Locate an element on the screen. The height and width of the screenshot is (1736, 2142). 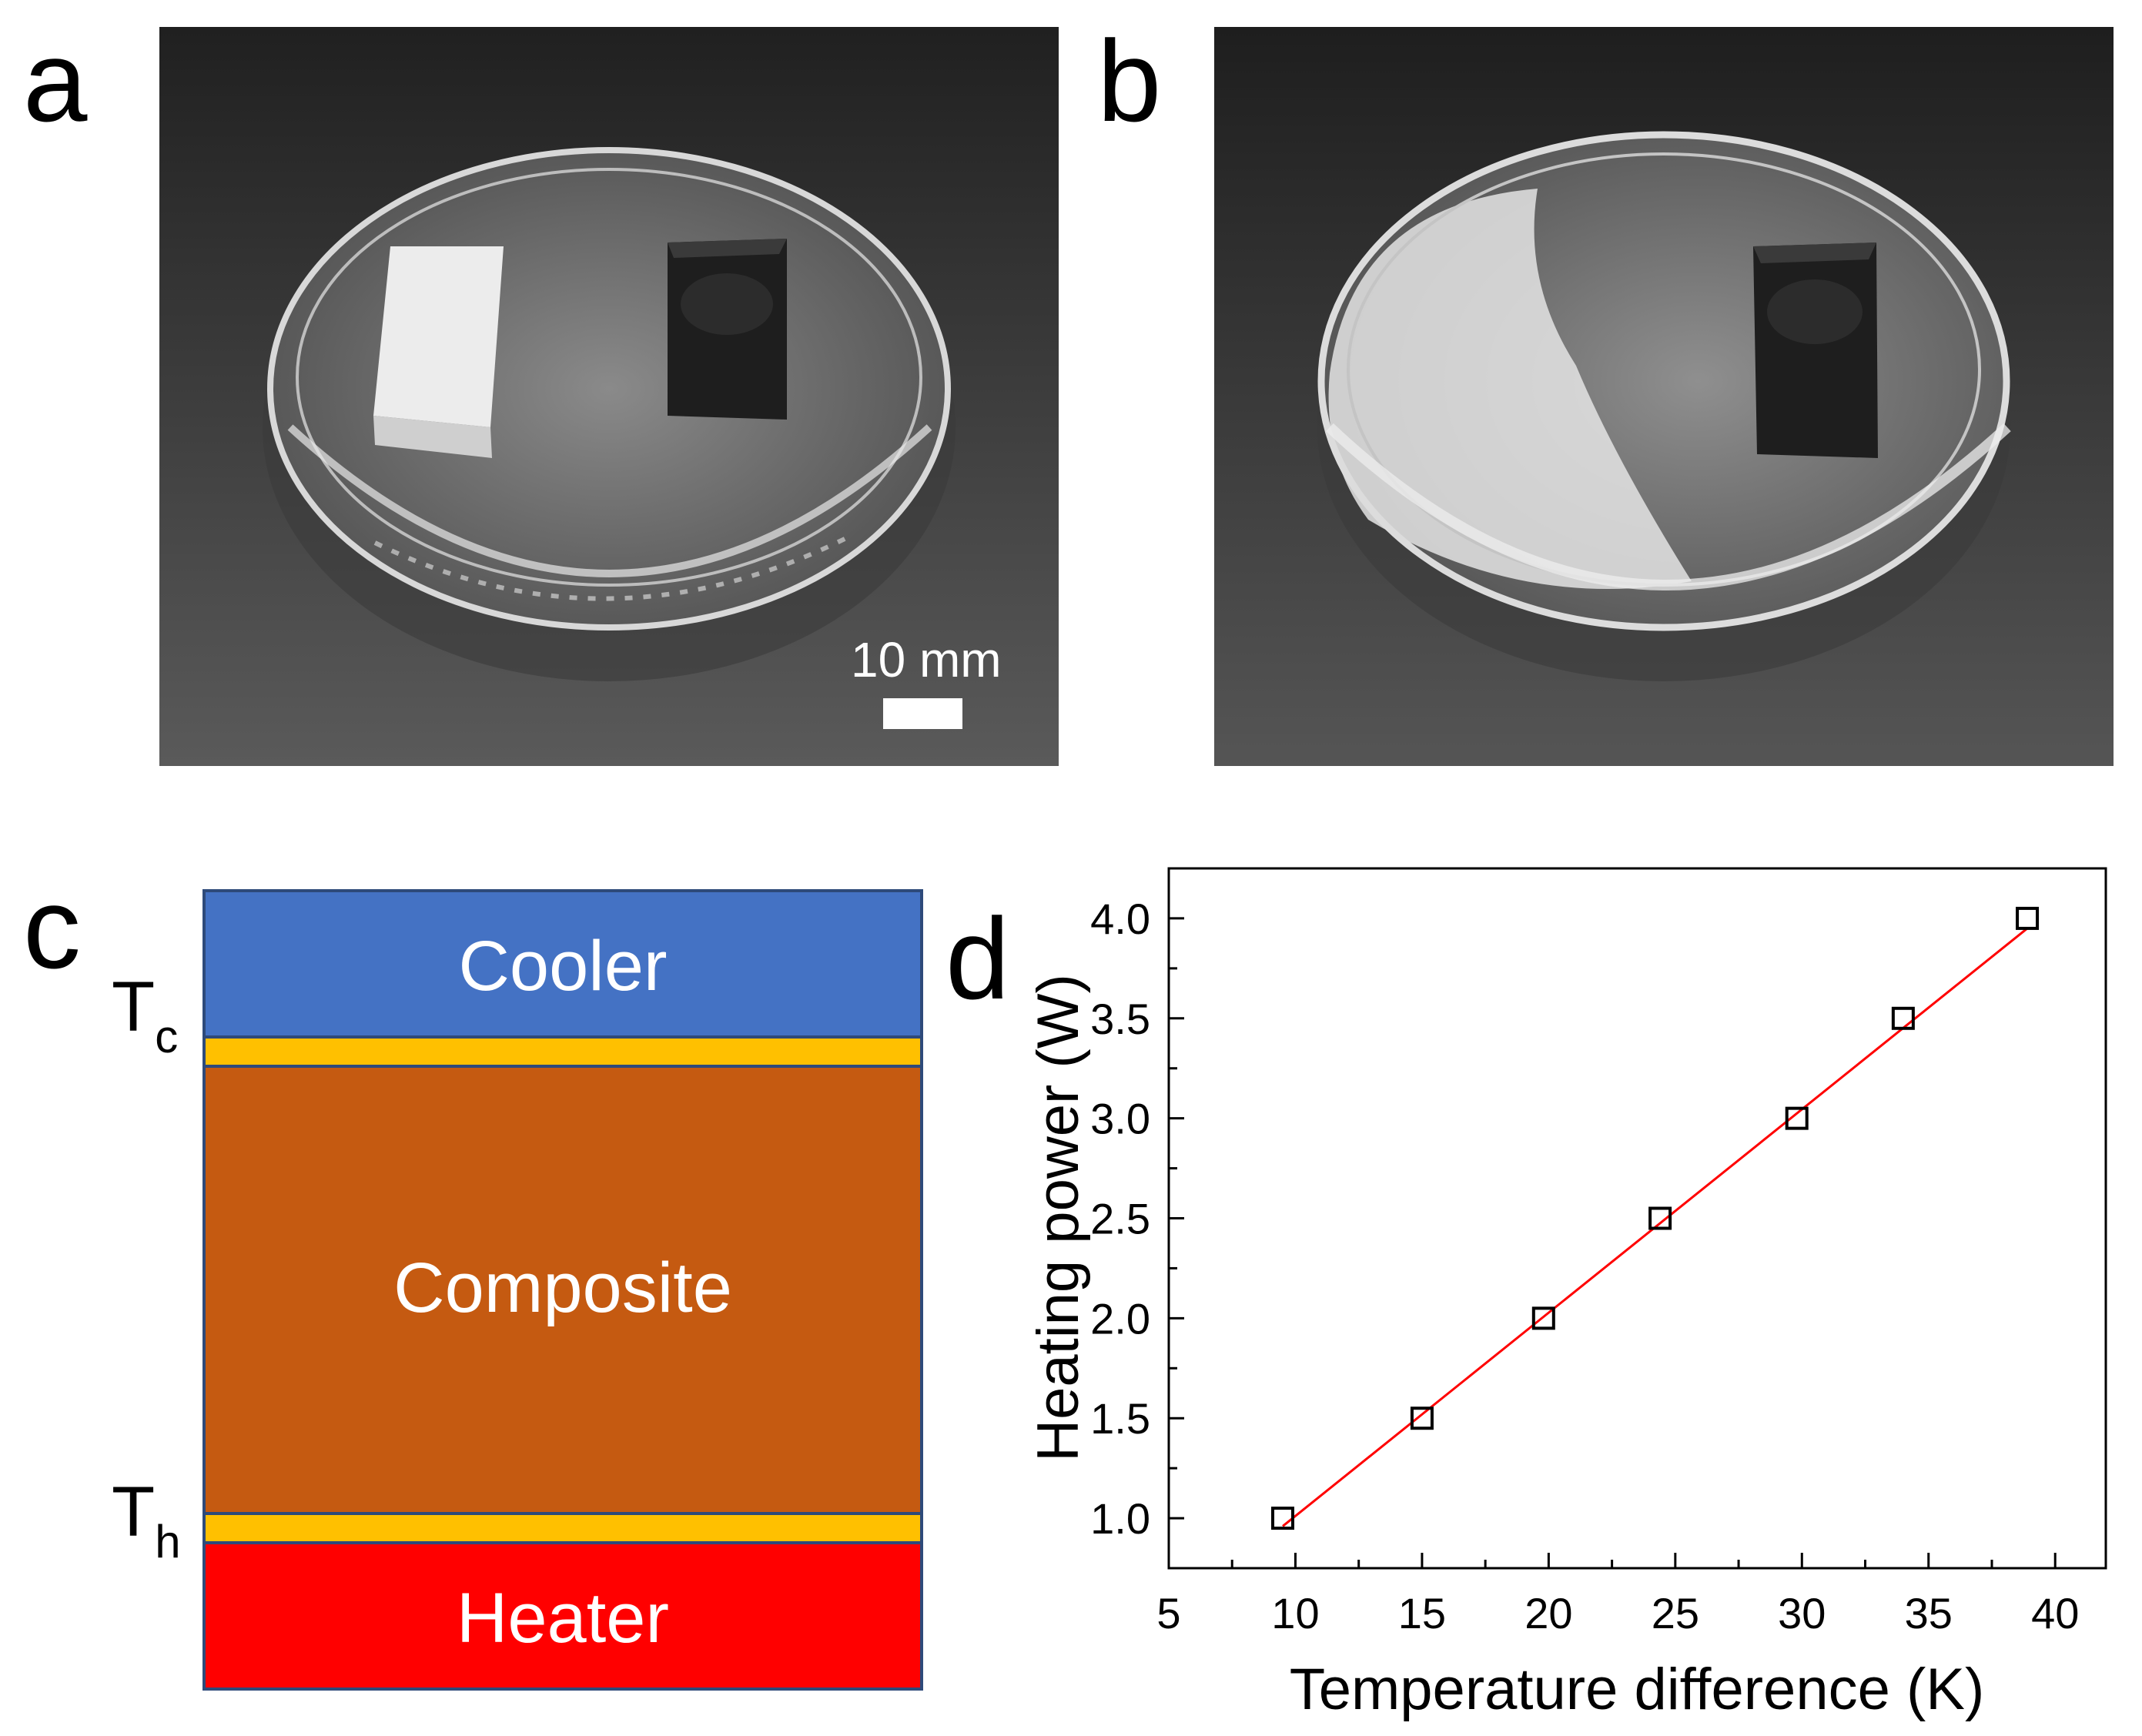
panel-c-letter: c is located at coordinates (52, 928).